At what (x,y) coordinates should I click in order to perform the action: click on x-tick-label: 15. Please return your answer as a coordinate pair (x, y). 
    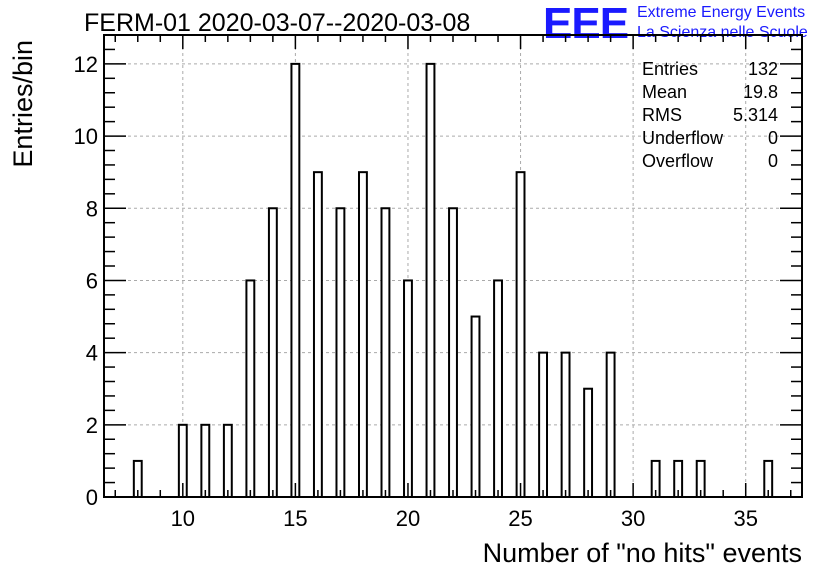
    Looking at the image, I should click on (295, 518).